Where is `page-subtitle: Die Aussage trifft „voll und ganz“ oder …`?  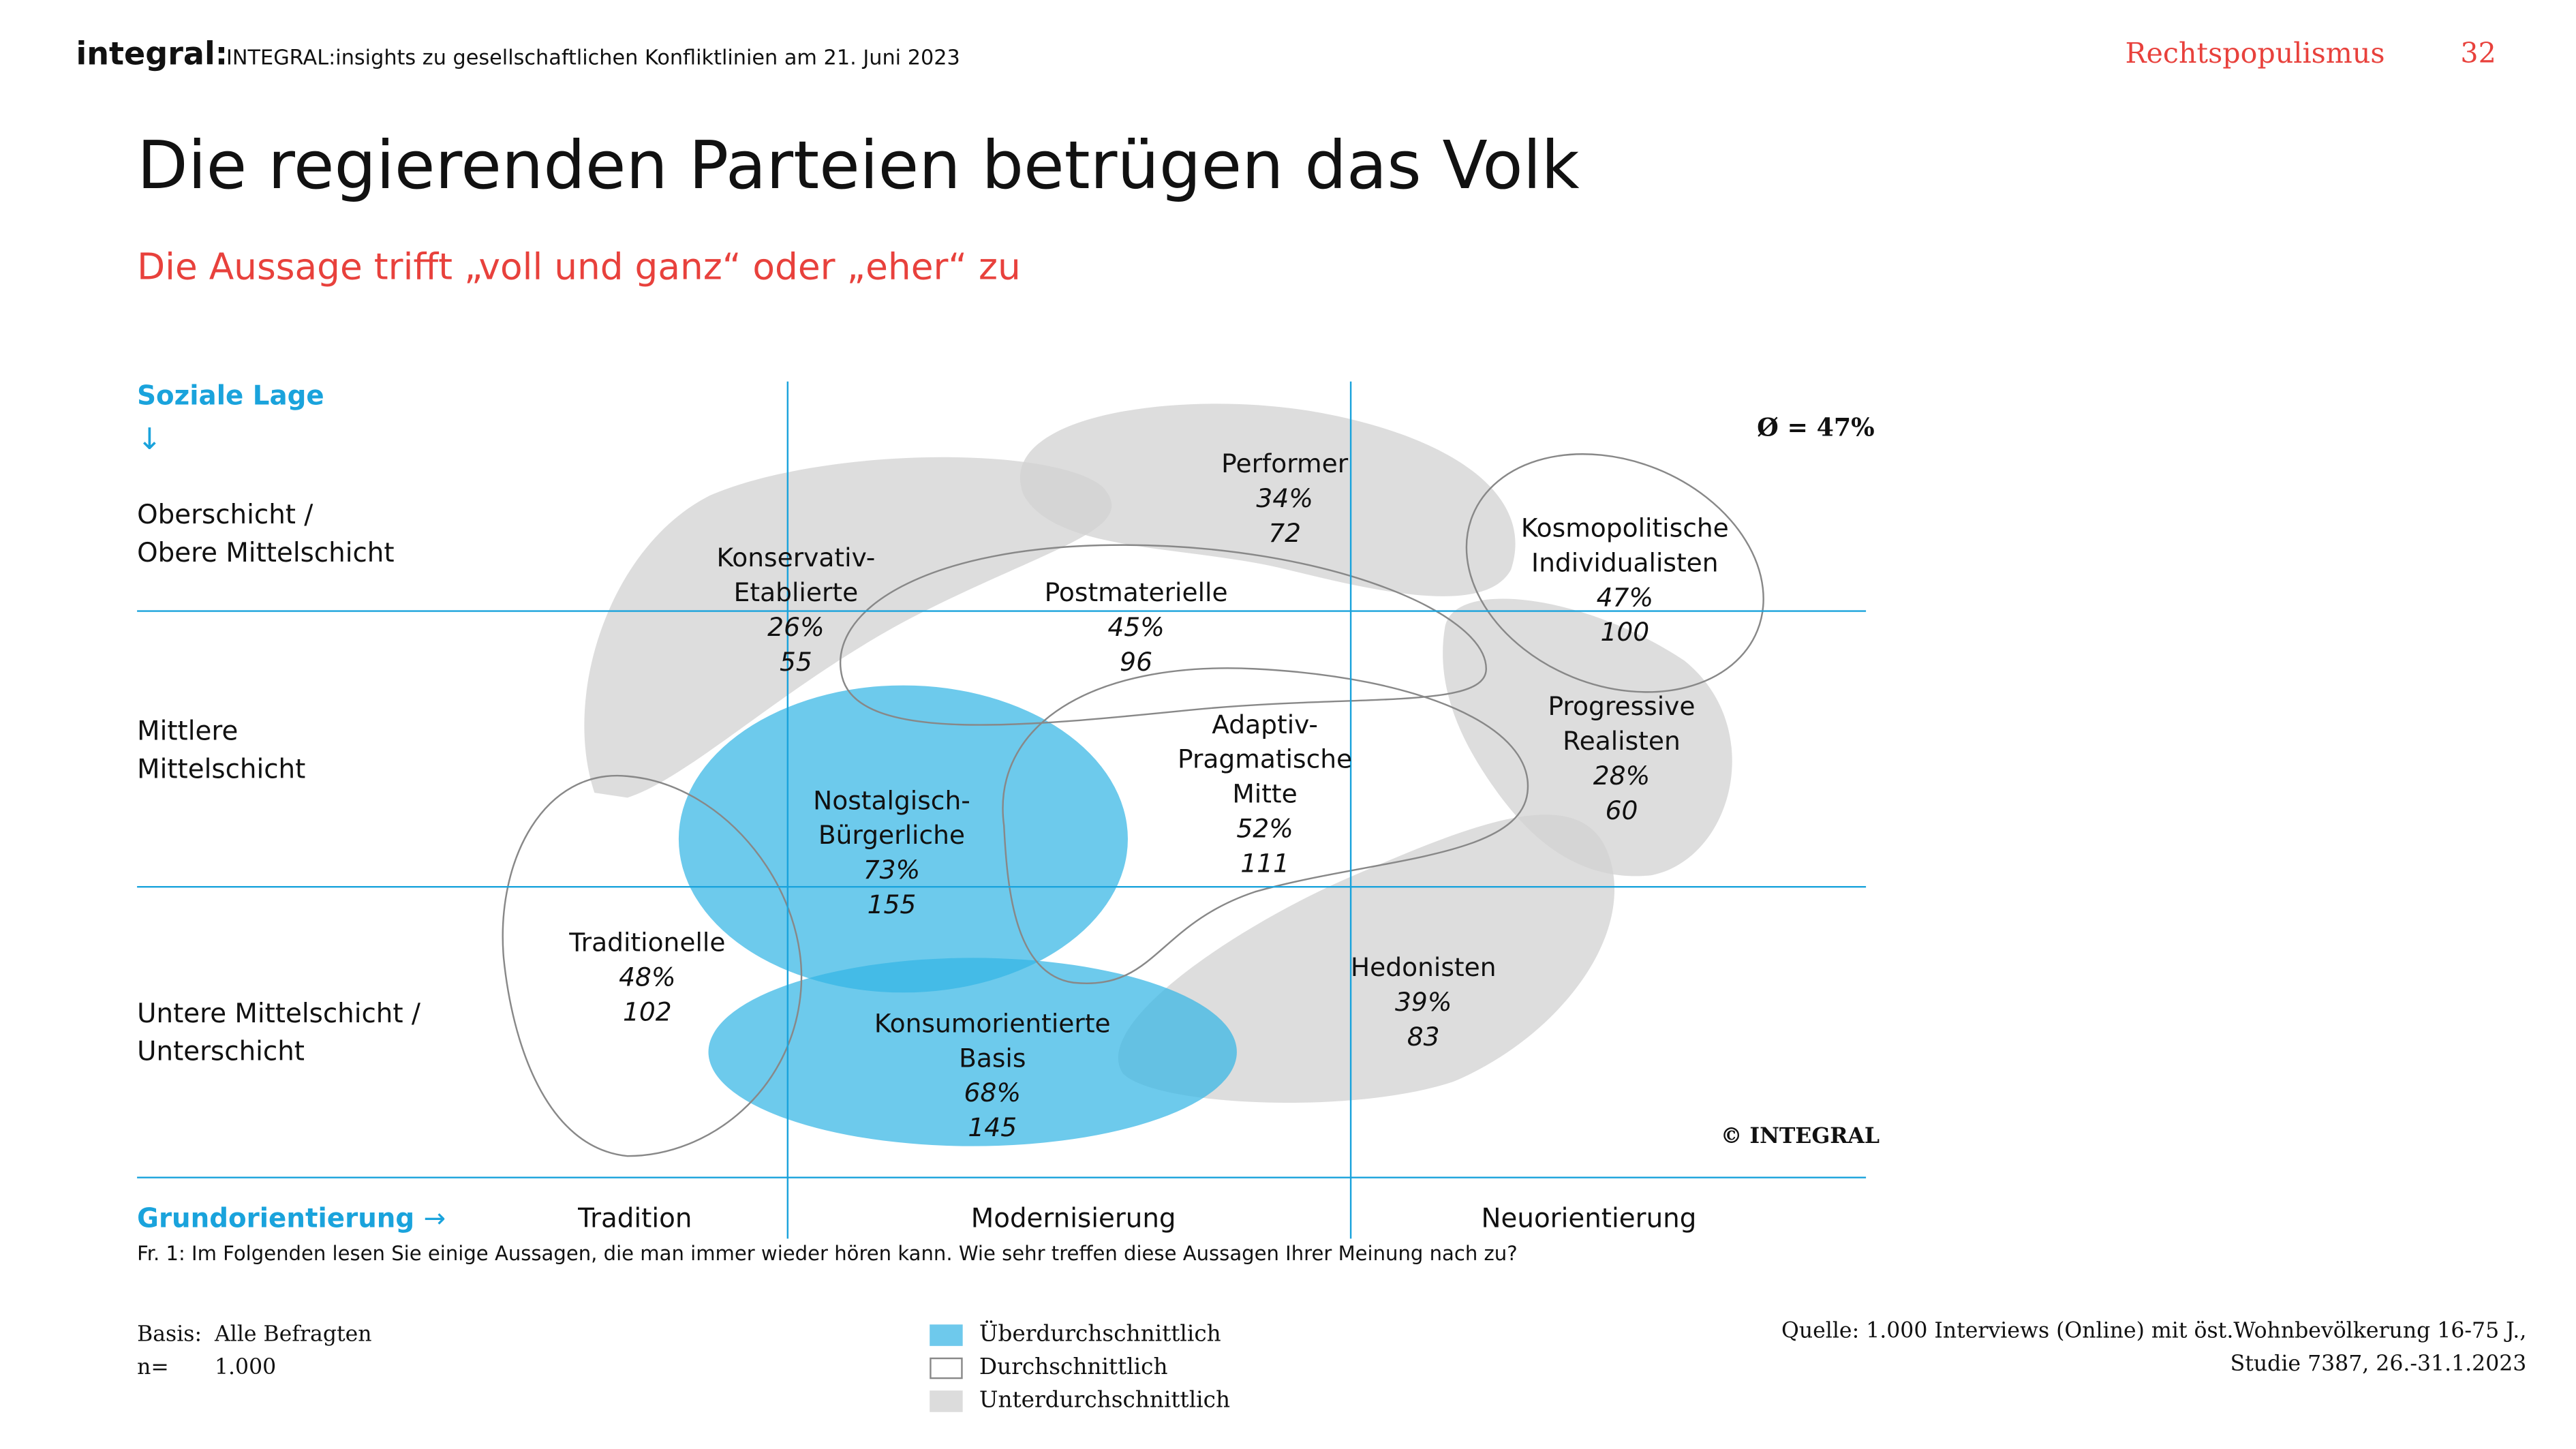 page-subtitle: Die Aussage trifft „voll und ganz“ oder … is located at coordinates (579, 269).